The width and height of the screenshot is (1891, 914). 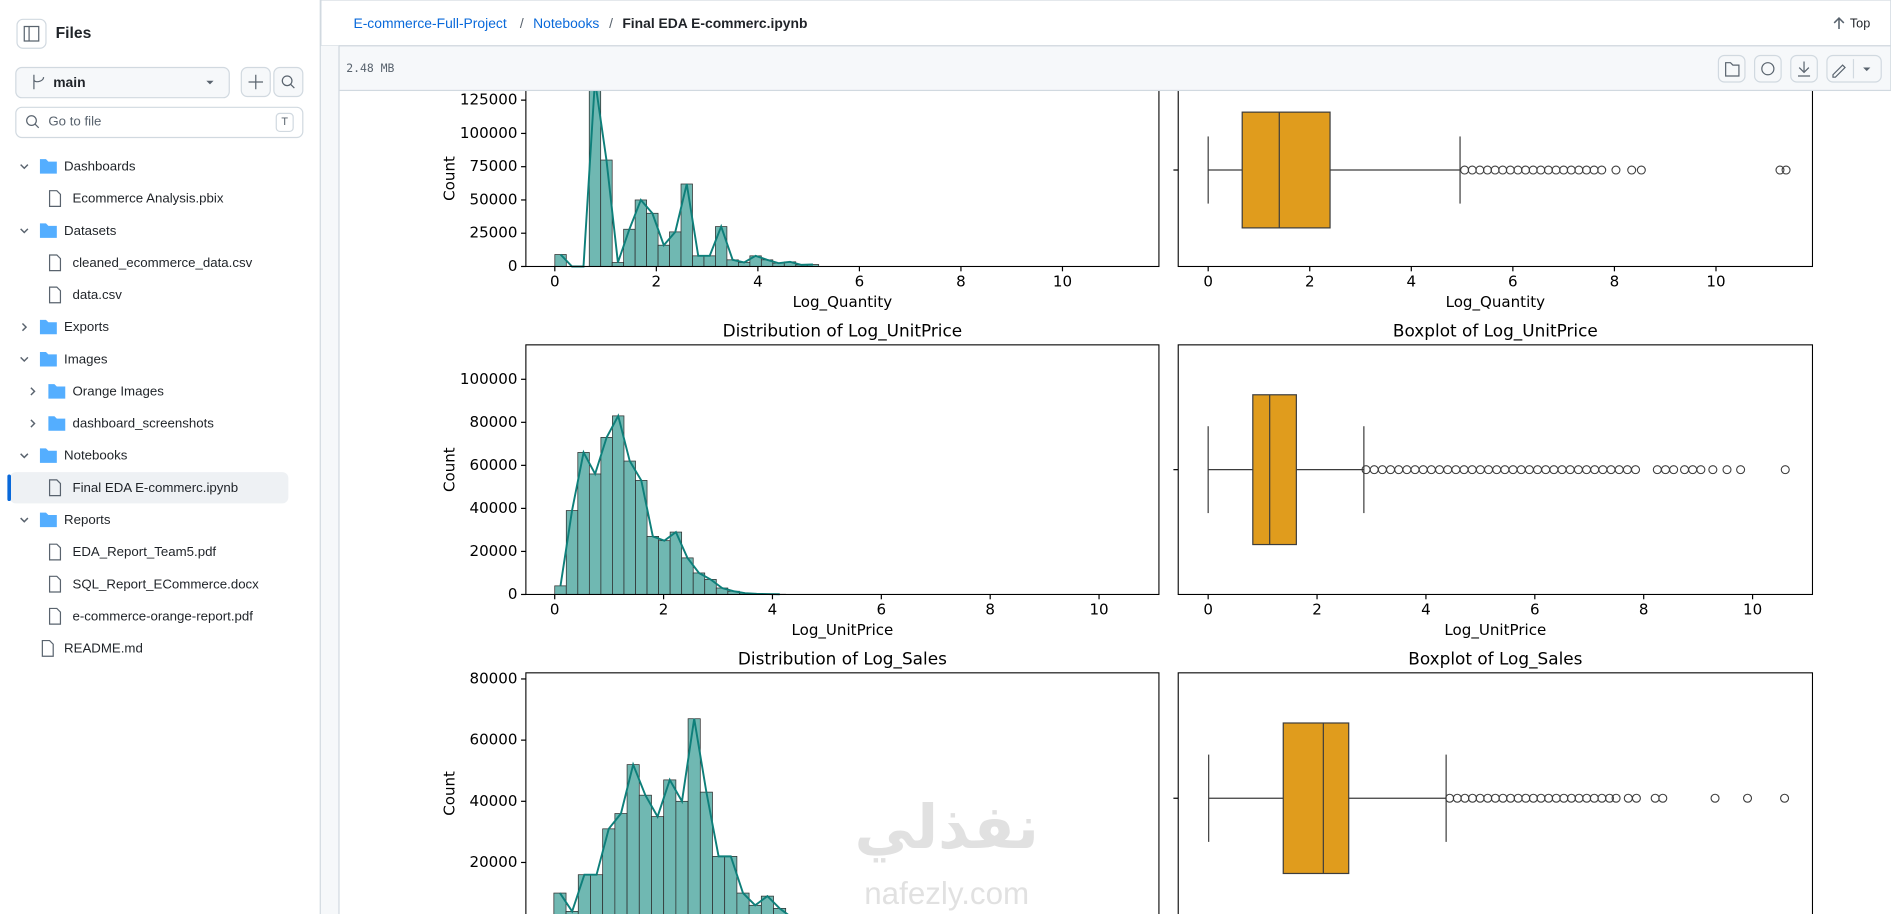 I want to click on selected-indicator, so click(x=9, y=488).